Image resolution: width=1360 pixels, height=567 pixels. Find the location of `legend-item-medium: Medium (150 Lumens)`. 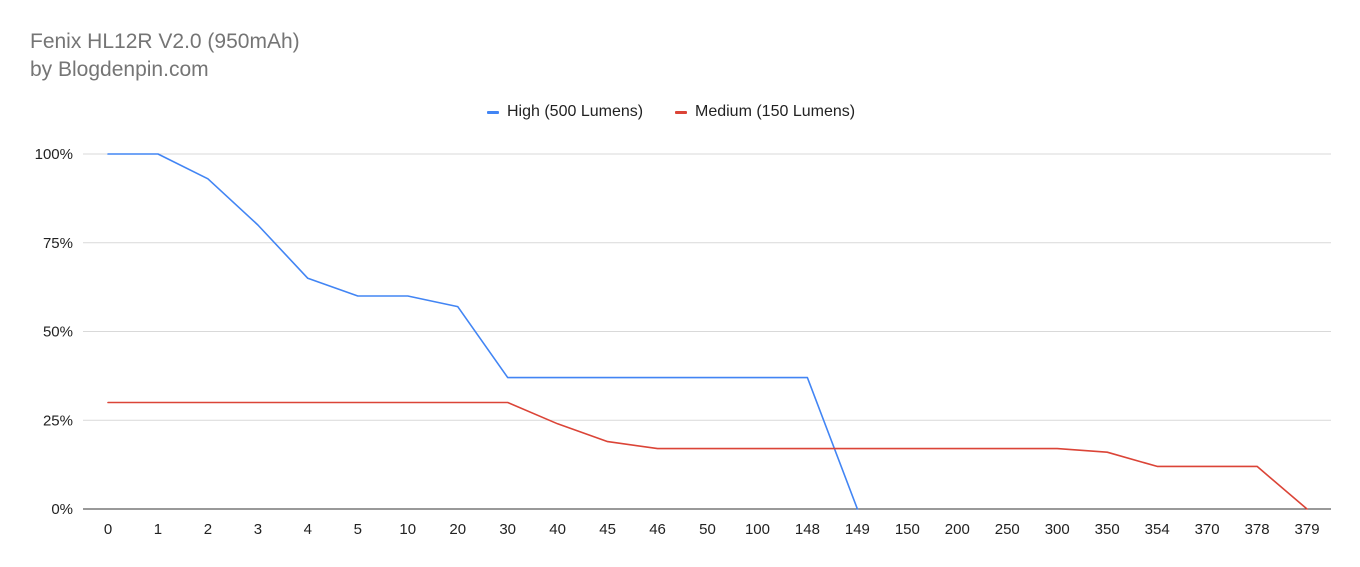

legend-item-medium: Medium (150 Lumens) is located at coordinates (765, 112).